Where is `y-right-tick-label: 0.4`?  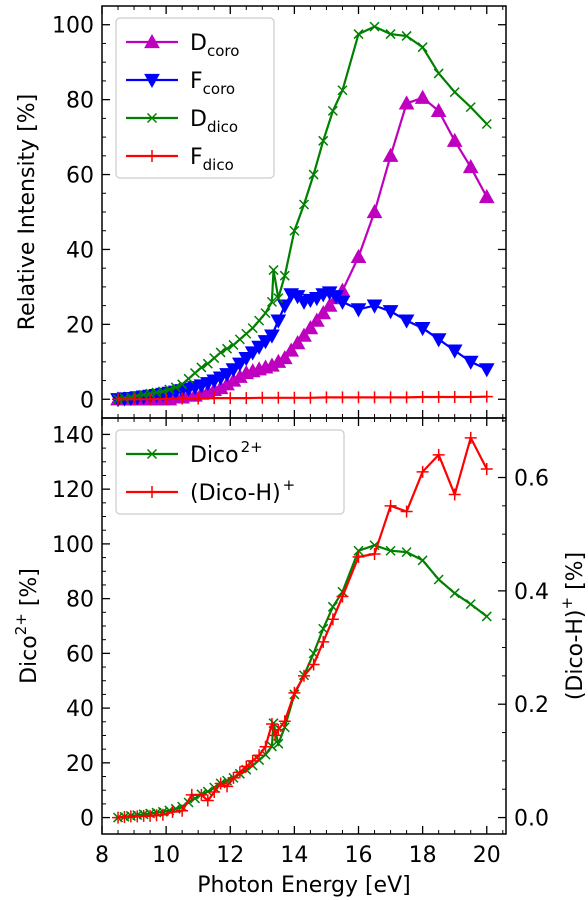 y-right-tick-label: 0.4 is located at coordinates (531, 592).